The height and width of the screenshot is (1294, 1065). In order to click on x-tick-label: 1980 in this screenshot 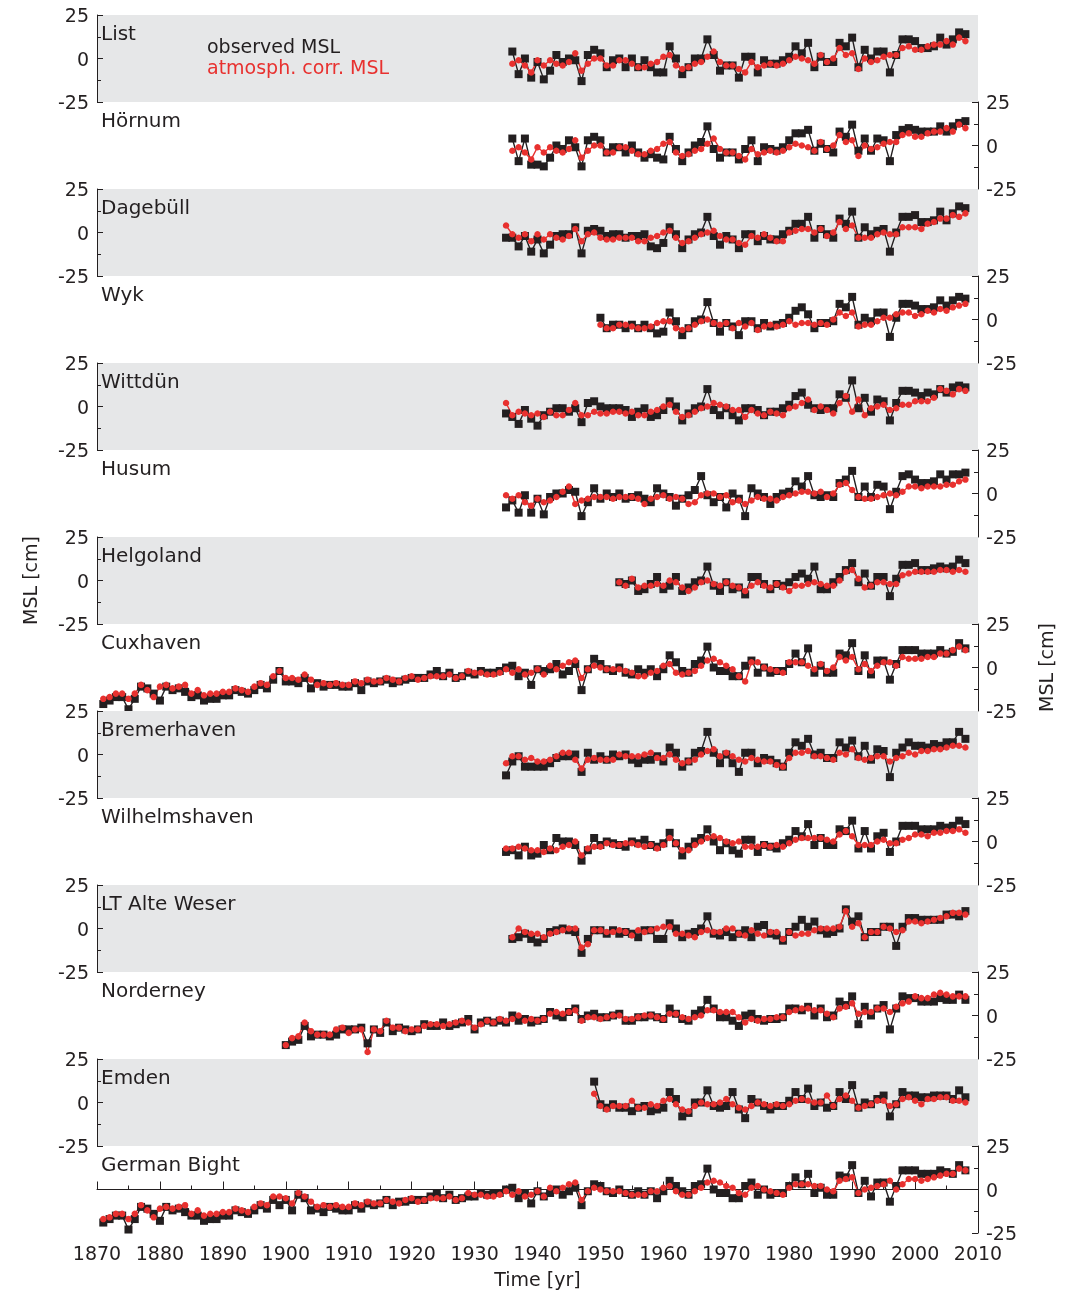, I will do `click(789, 1252)`.